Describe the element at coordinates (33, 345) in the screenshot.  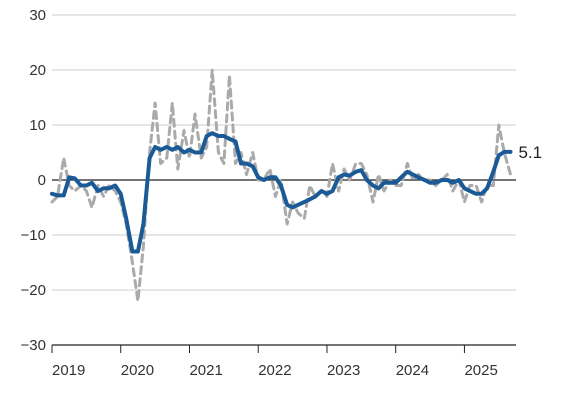
I see `y-tick-label: −30` at that location.